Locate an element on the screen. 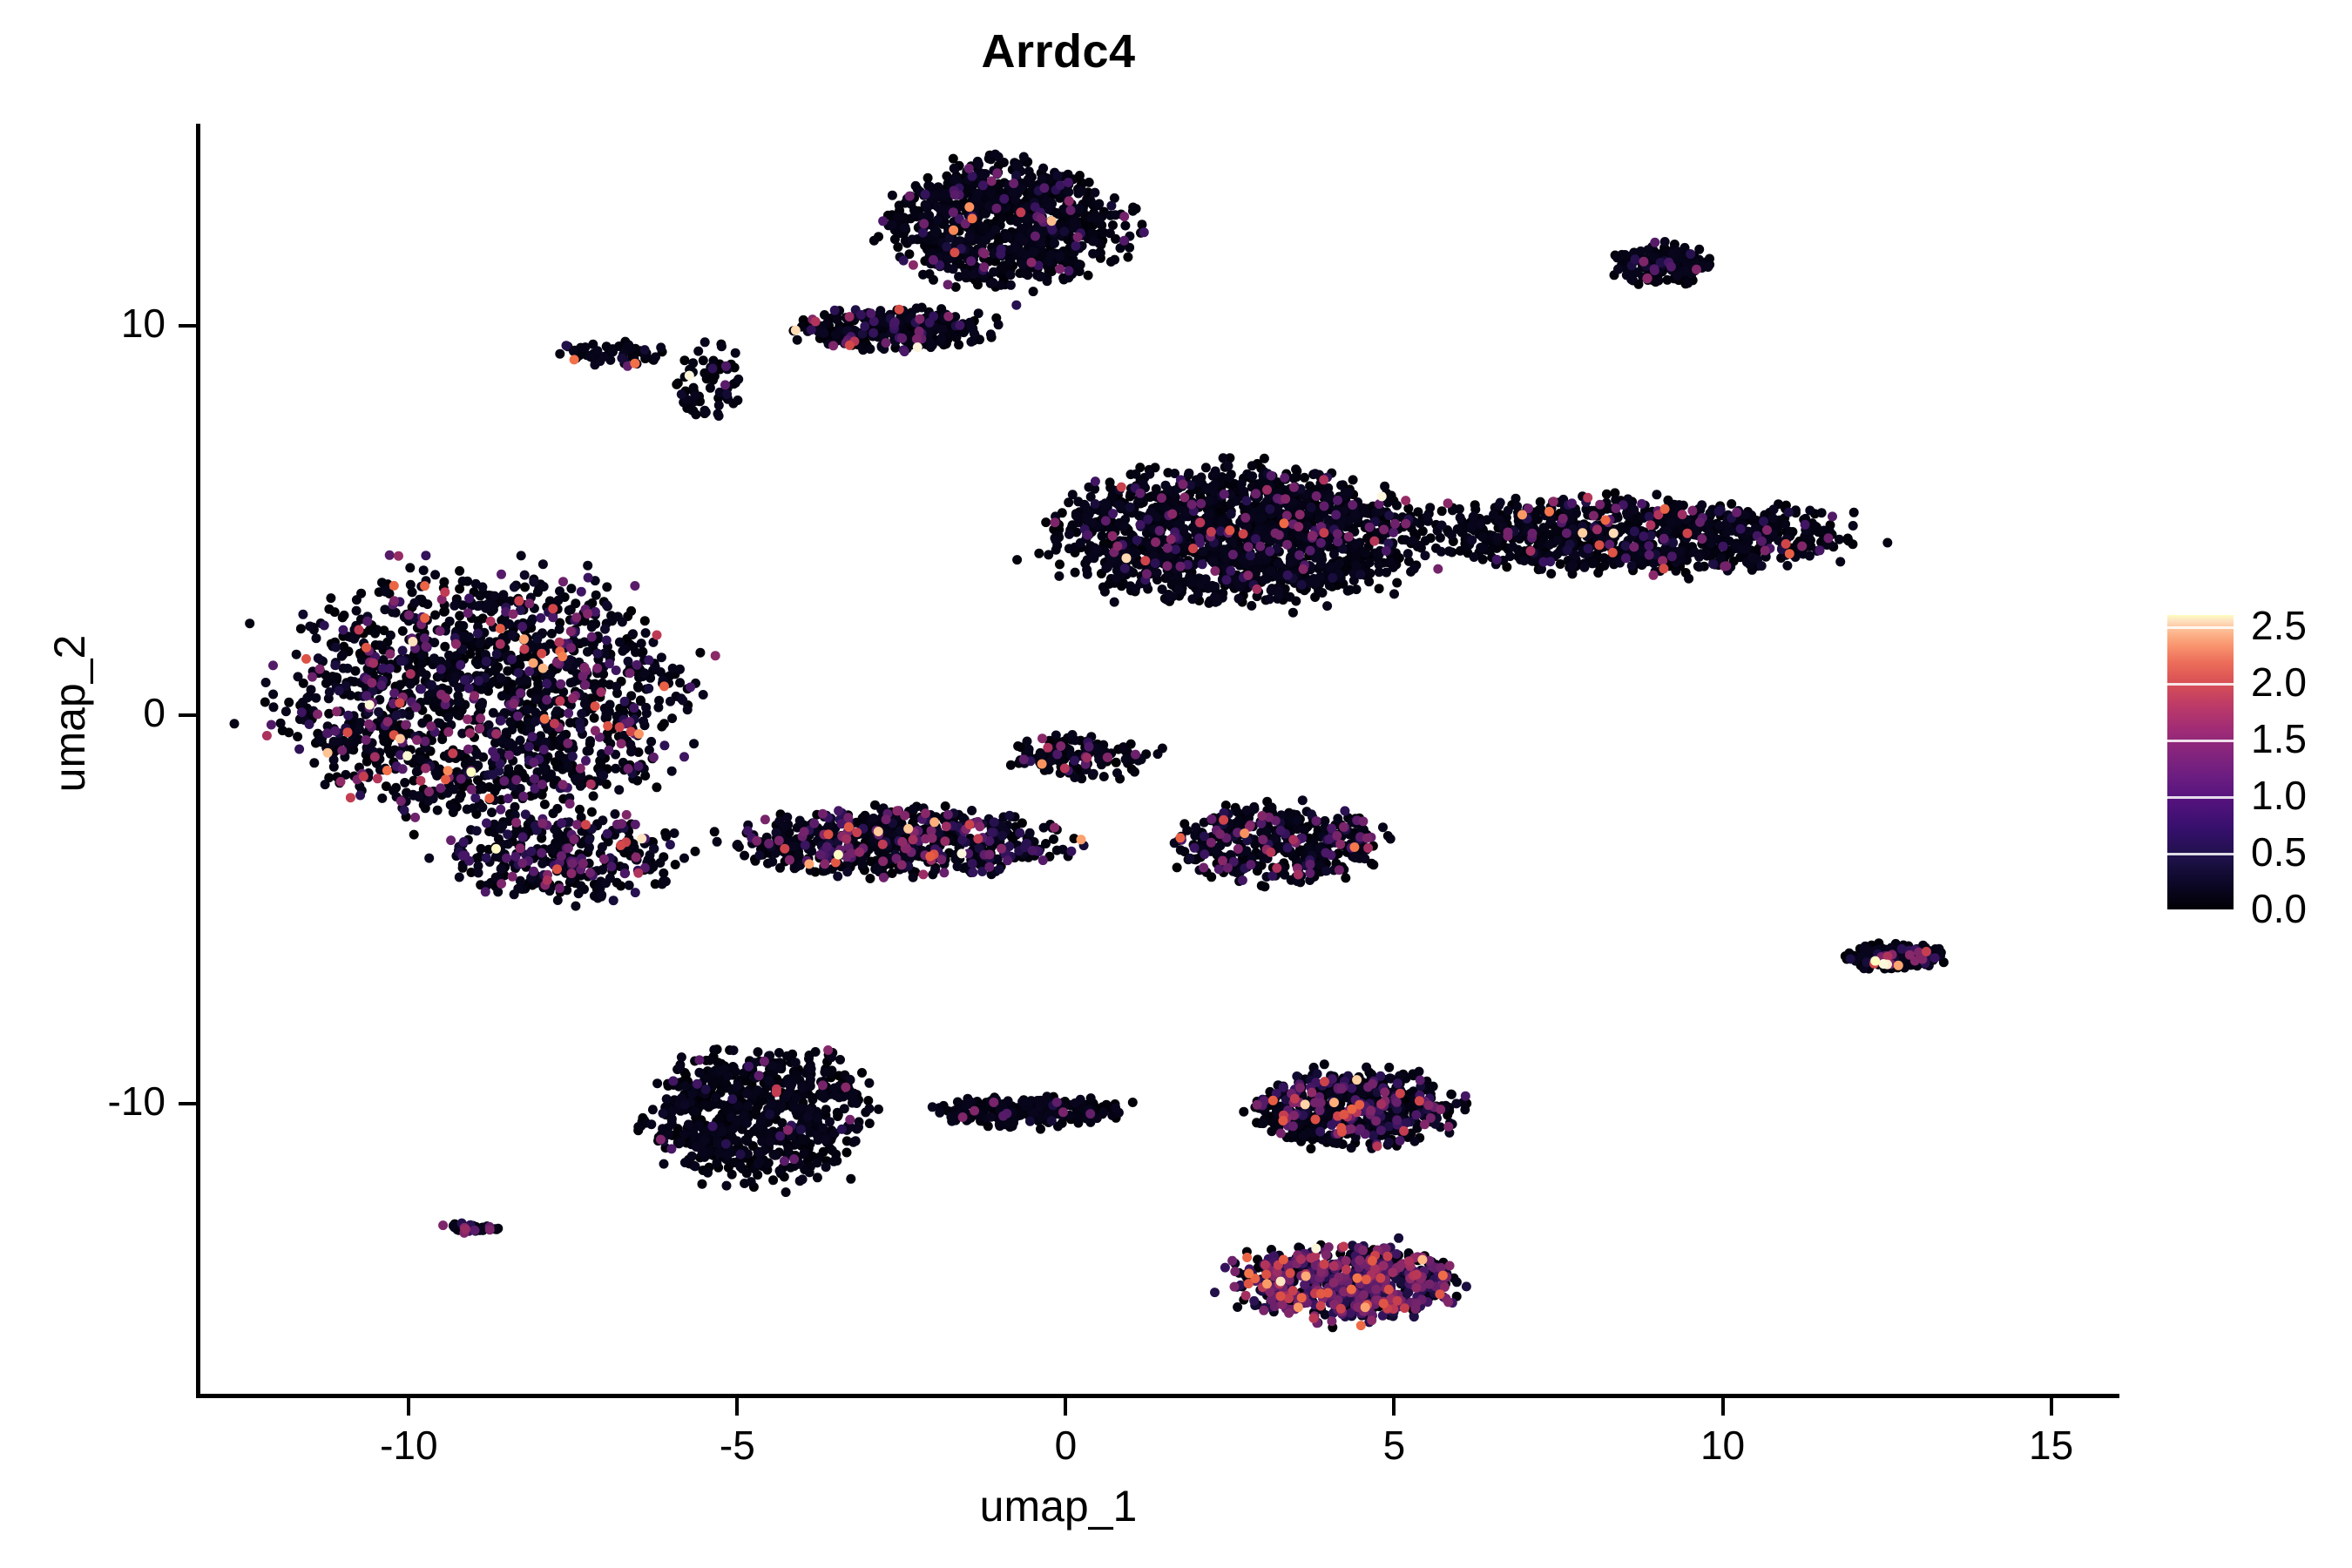 This screenshot has width=2352, height=1568. colorbar-legend: 0.0 0.5 1.0 1.5 2.0 2.5 is located at coordinates (2254, 784).